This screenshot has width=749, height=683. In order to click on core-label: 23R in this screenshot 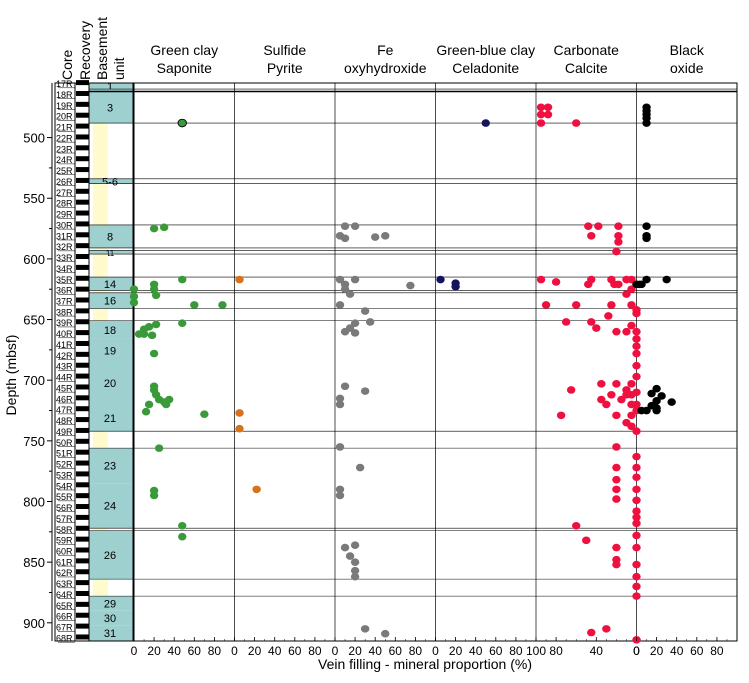, I will do `click(64, 149)`.